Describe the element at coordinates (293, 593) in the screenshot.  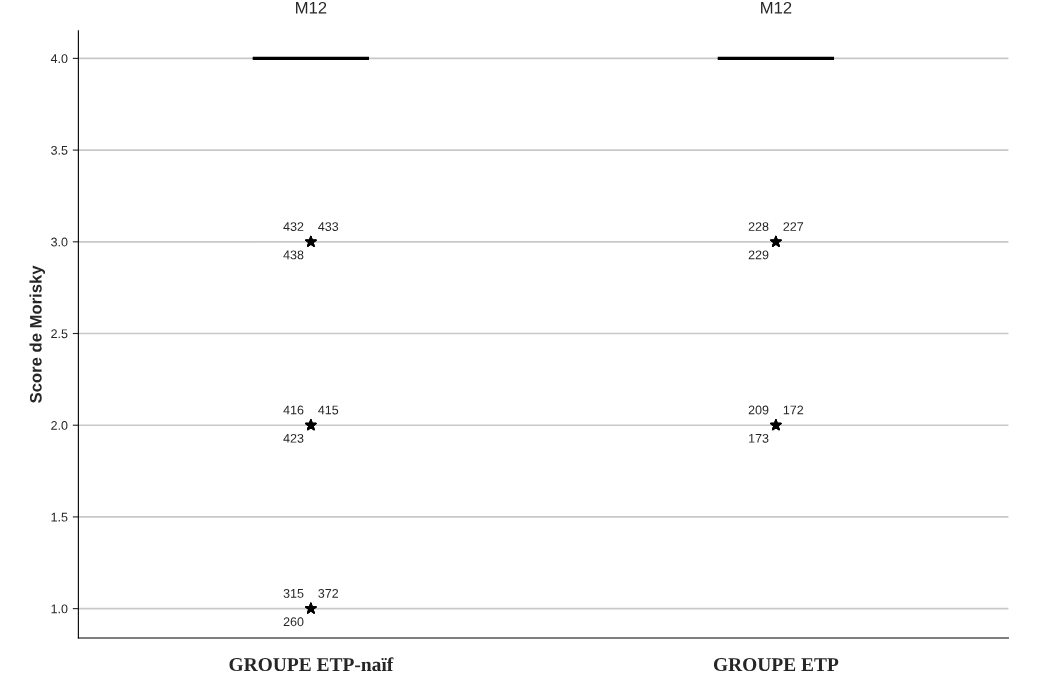
I see `annotation: 315` at that location.